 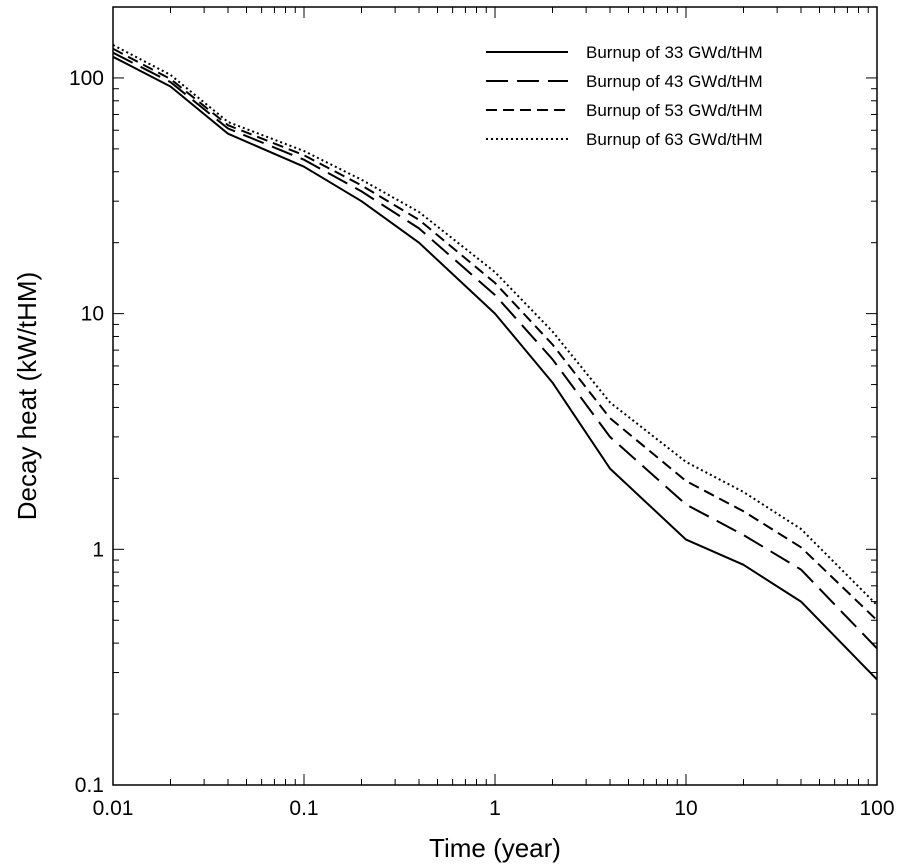 I want to click on x-tick-label: 0.1, so click(x=303, y=808).